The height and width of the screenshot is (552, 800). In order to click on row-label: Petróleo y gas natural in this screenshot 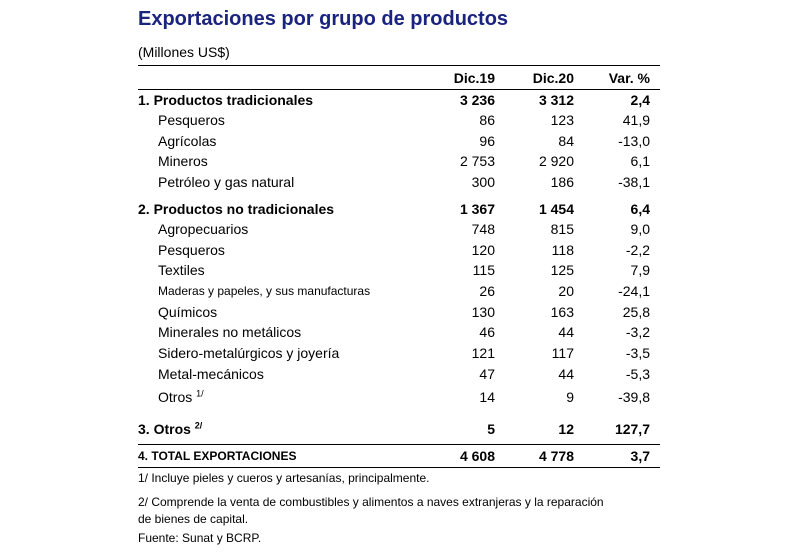, I will do `click(226, 182)`.